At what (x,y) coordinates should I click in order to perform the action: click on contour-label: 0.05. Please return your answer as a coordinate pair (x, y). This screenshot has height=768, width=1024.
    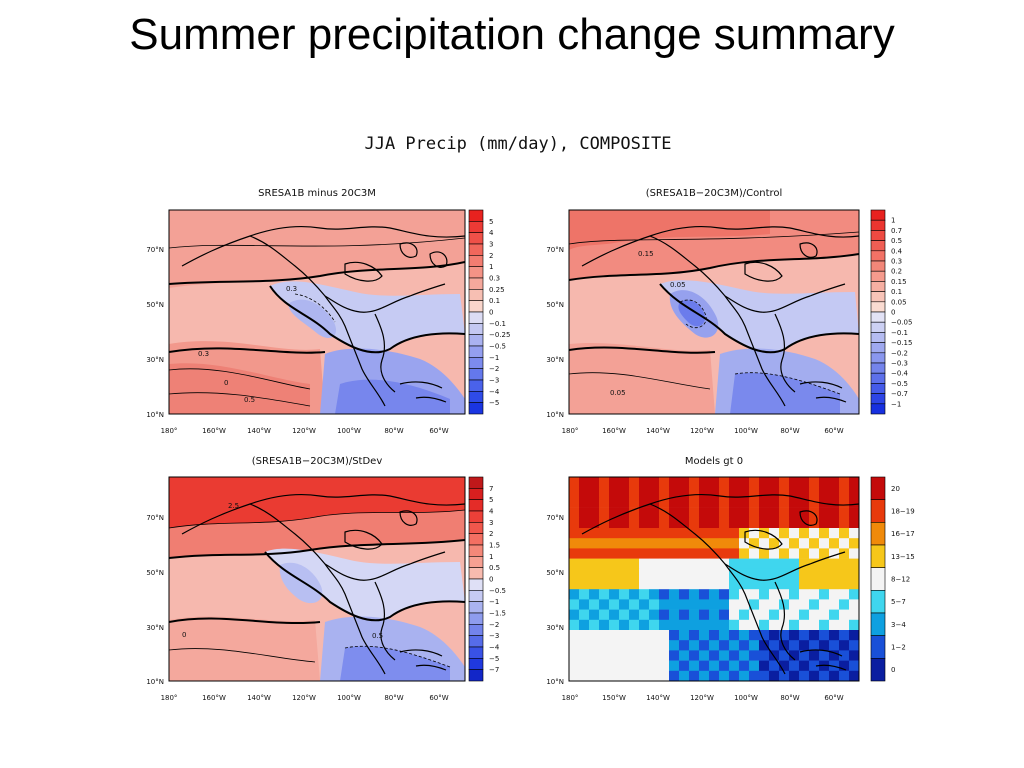
    Looking at the image, I should click on (678, 285).